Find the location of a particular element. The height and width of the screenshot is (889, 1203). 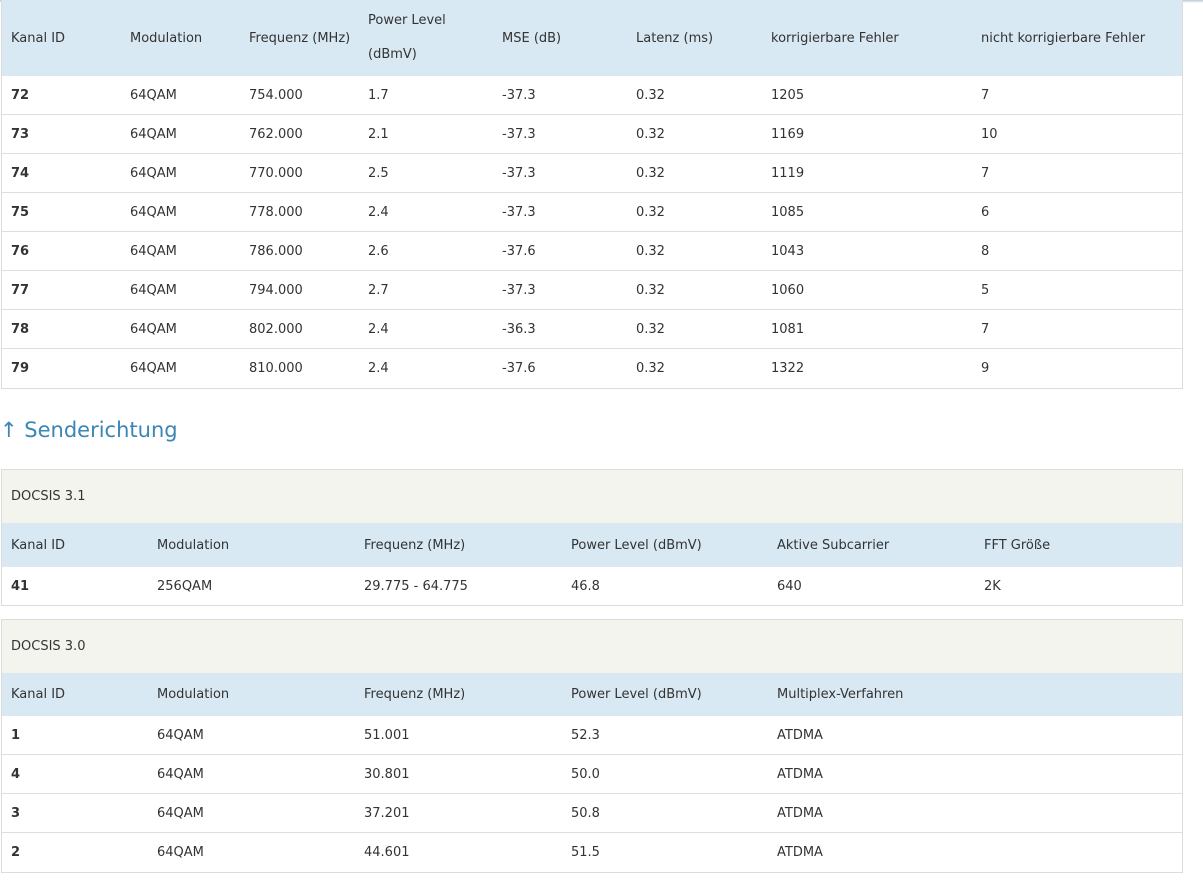

cell-frequenz: 810.000 is located at coordinates (276, 368).